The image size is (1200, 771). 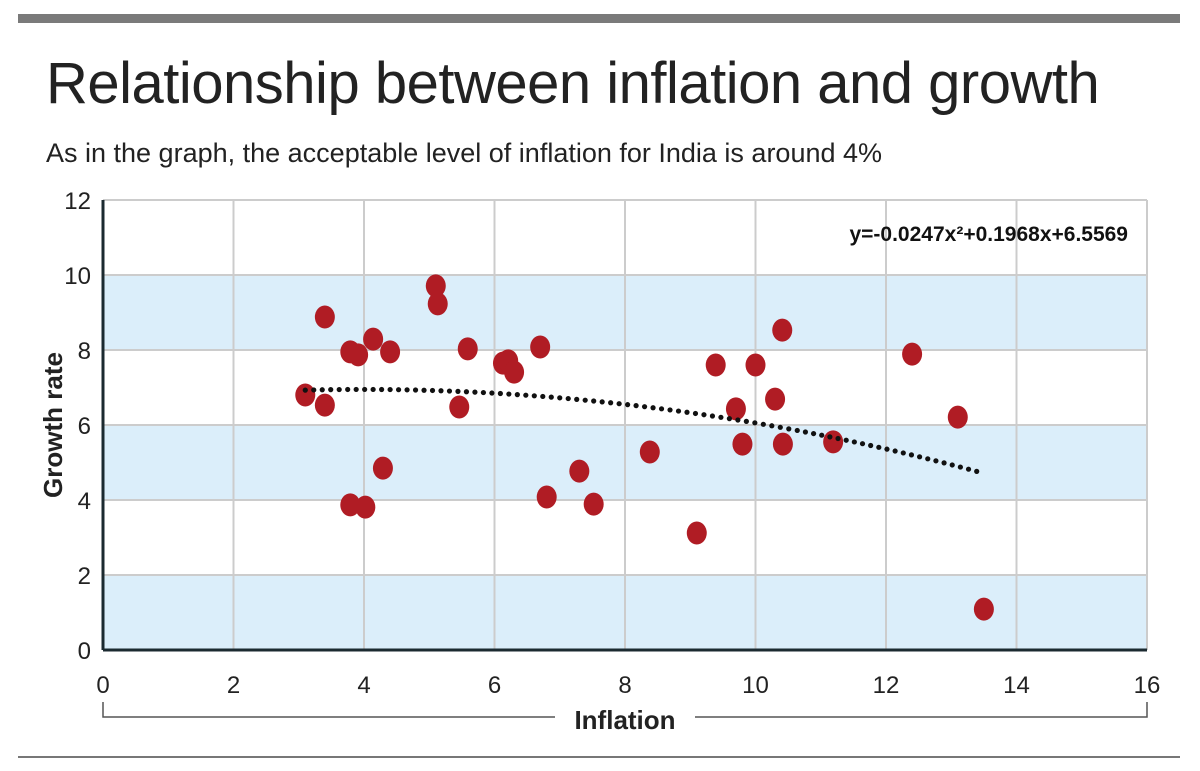 What do you see at coordinates (755, 685) in the screenshot?
I see `x-tick-label: 10` at bounding box center [755, 685].